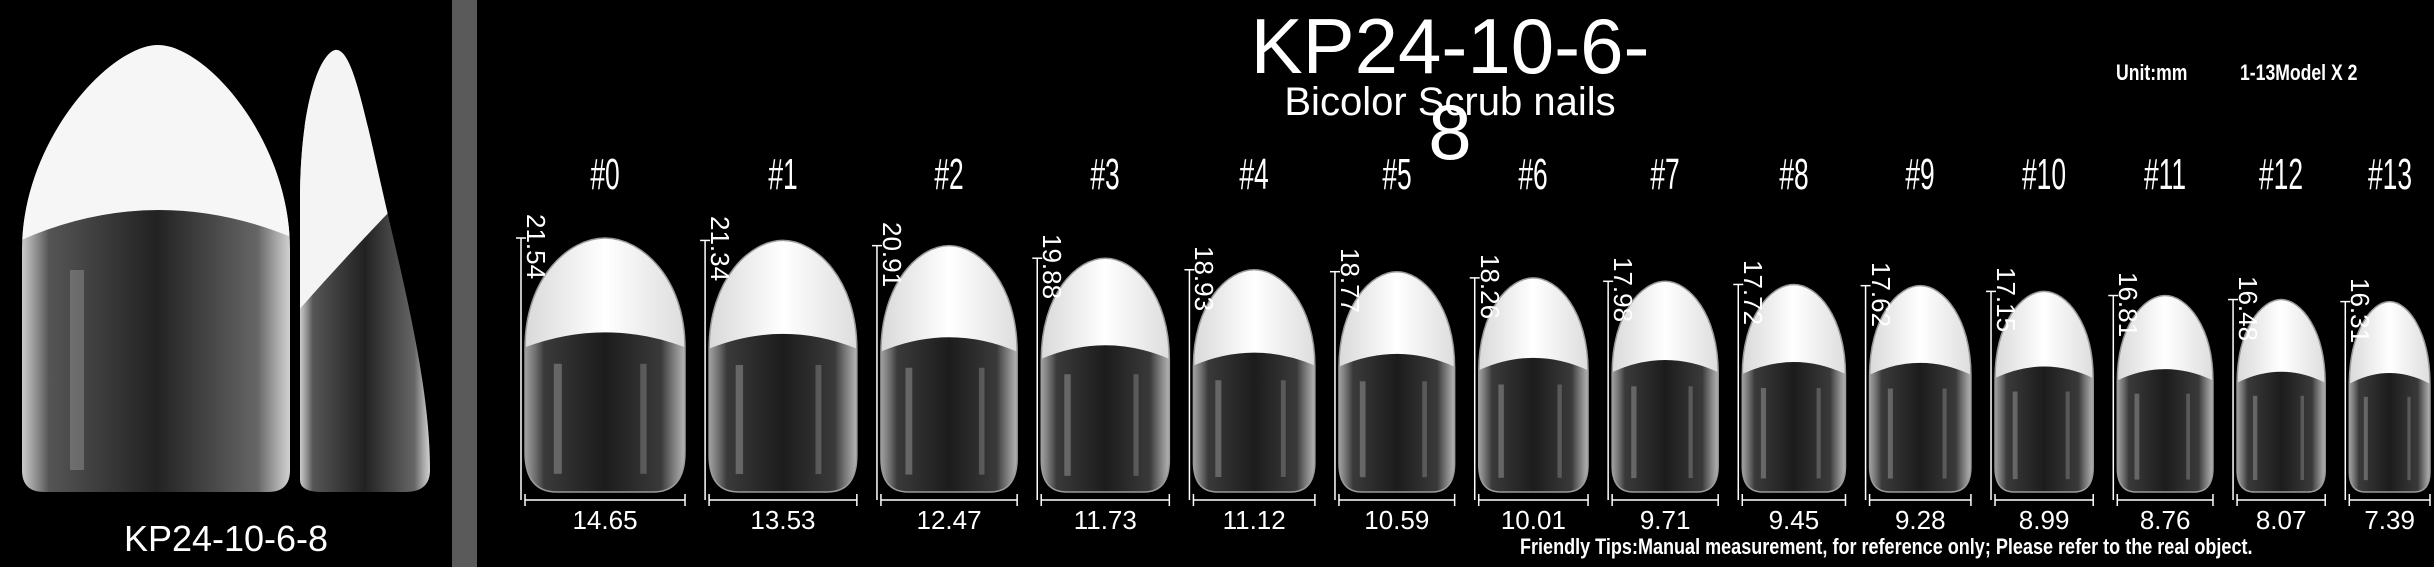 The height and width of the screenshot is (567, 2434). I want to click on left-caption: KP24-10-6-8, so click(226, 538).